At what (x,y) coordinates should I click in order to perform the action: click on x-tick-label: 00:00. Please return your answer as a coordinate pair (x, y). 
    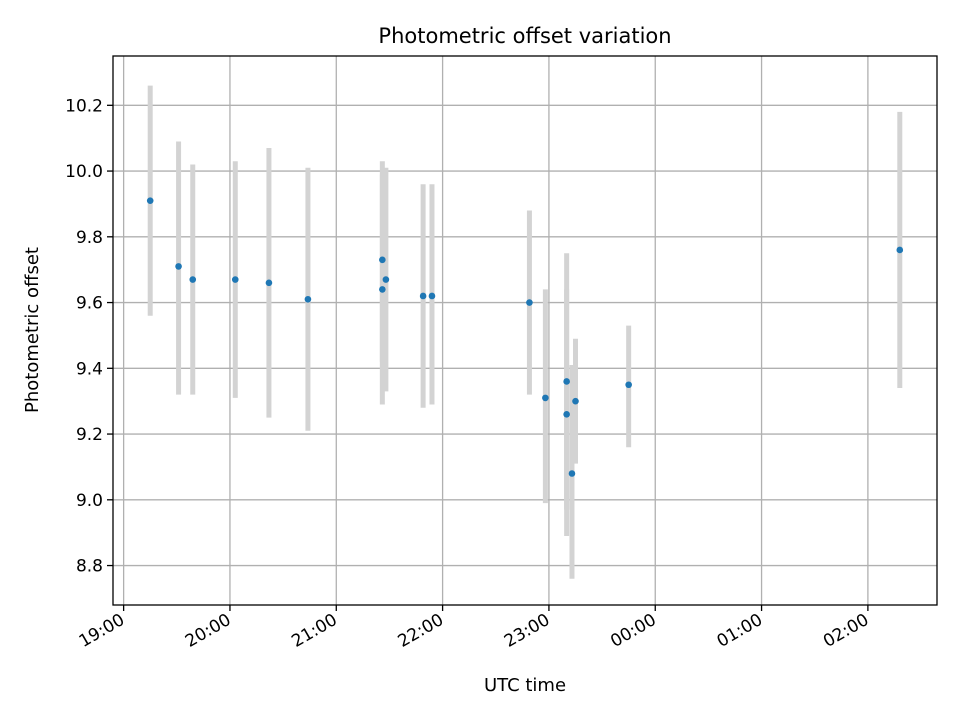
    Looking at the image, I should click on (633, 631).